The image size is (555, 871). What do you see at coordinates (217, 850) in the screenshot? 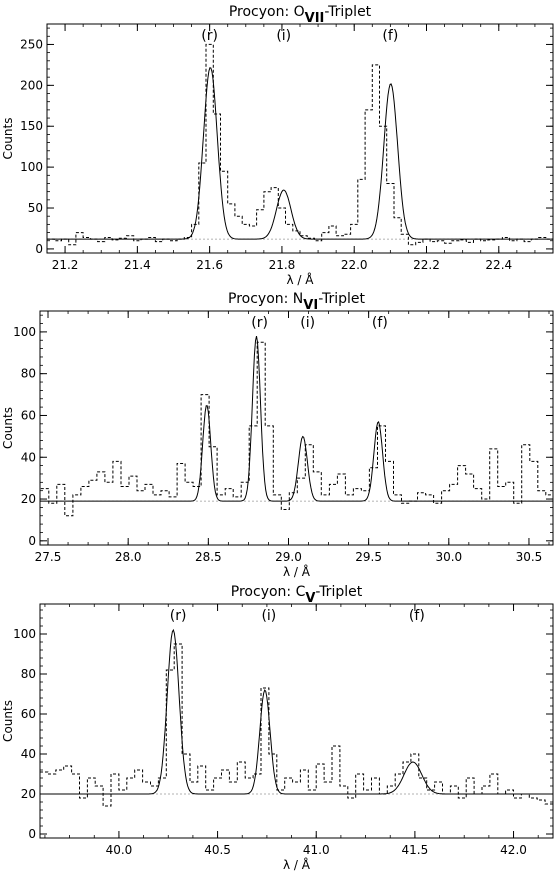
I see `x-tick-label: 40.5` at bounding box center [217, 850].